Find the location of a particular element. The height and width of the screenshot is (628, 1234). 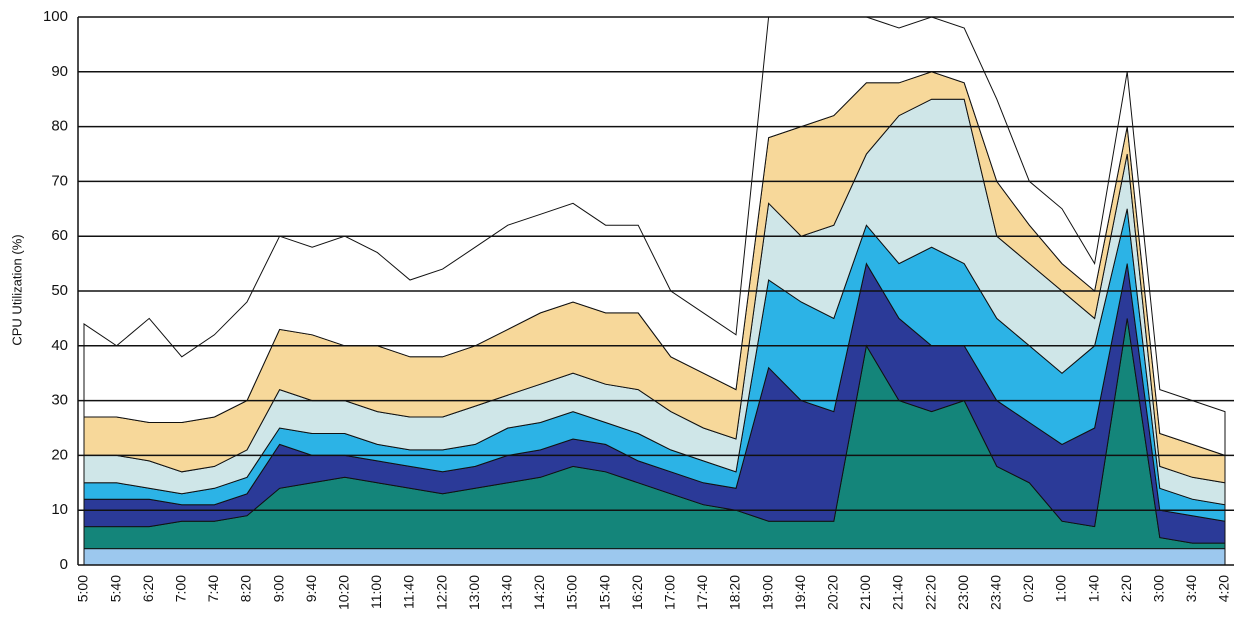

x-tick-label: 8:20 is located at coordinates (246, 588).